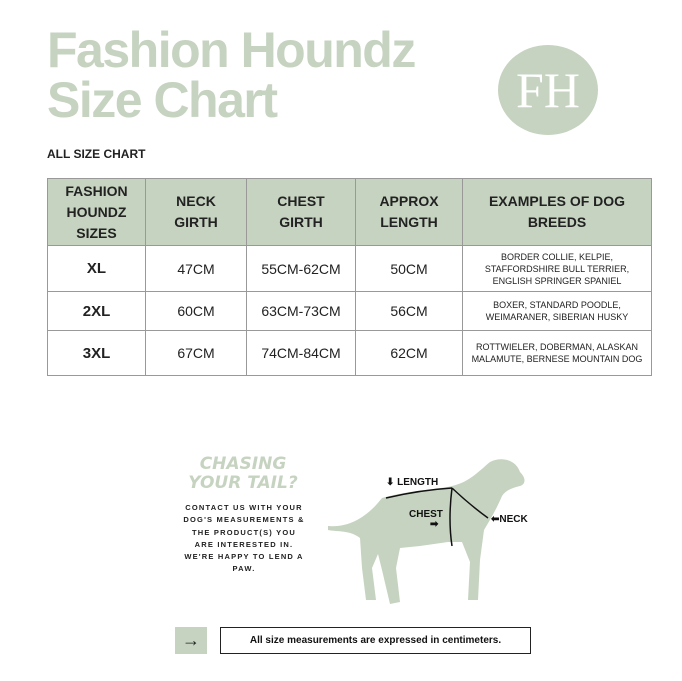 This screenshot has height=681, width=682. I want to click on length-cell: 56CM, so click(409, 311).